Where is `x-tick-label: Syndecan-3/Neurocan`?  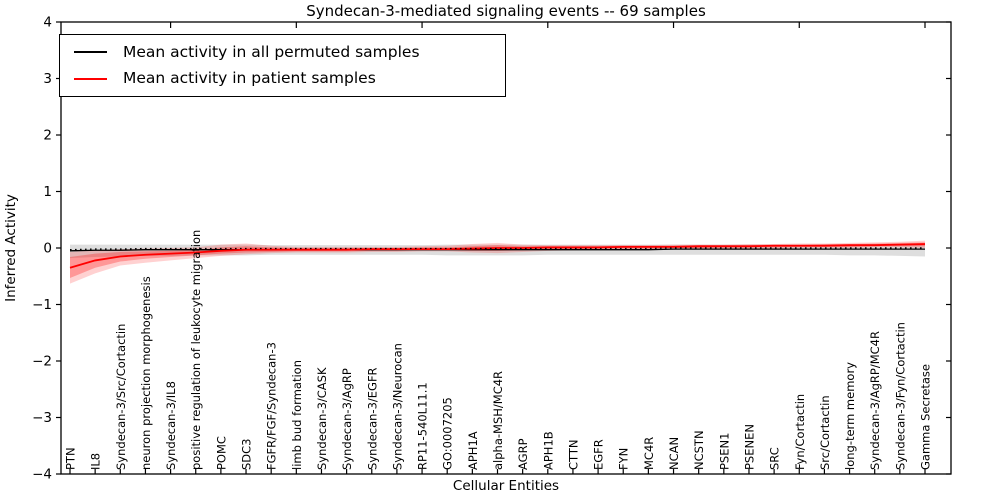
x-tick-label: Syndecan-3/Neurocan is located at coordinates (397, 406).